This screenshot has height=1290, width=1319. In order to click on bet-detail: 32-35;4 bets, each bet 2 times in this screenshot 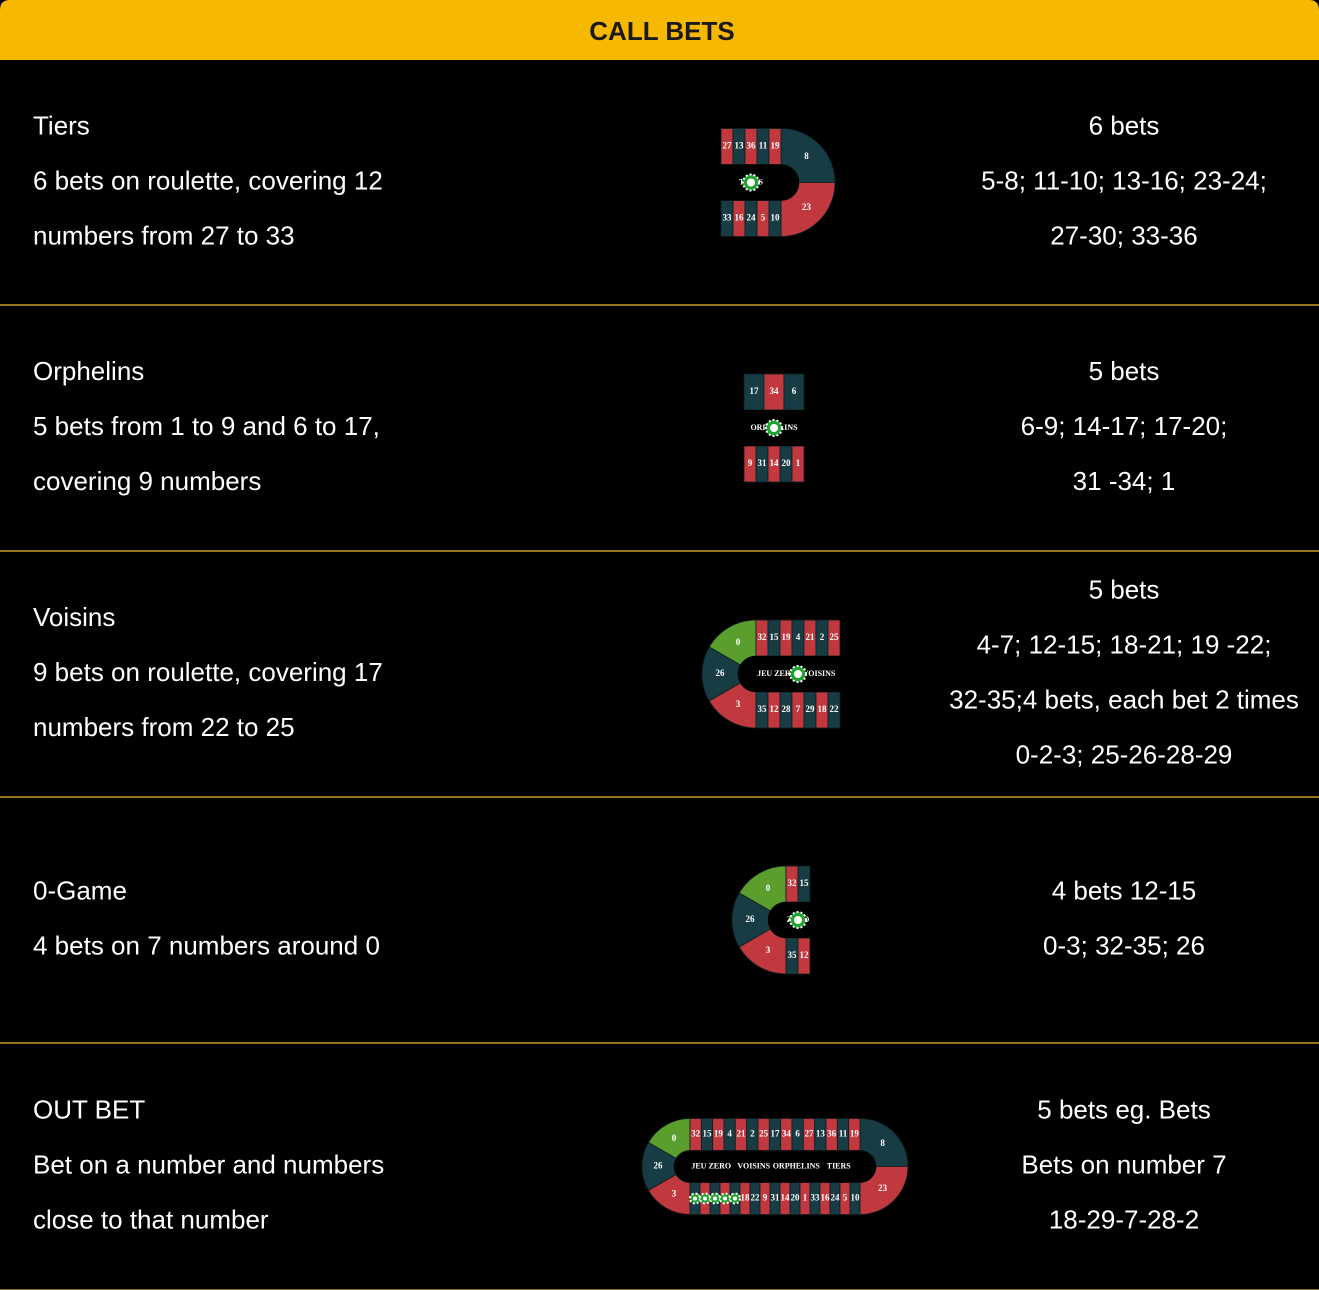, I will do `click(1124, 699)`.